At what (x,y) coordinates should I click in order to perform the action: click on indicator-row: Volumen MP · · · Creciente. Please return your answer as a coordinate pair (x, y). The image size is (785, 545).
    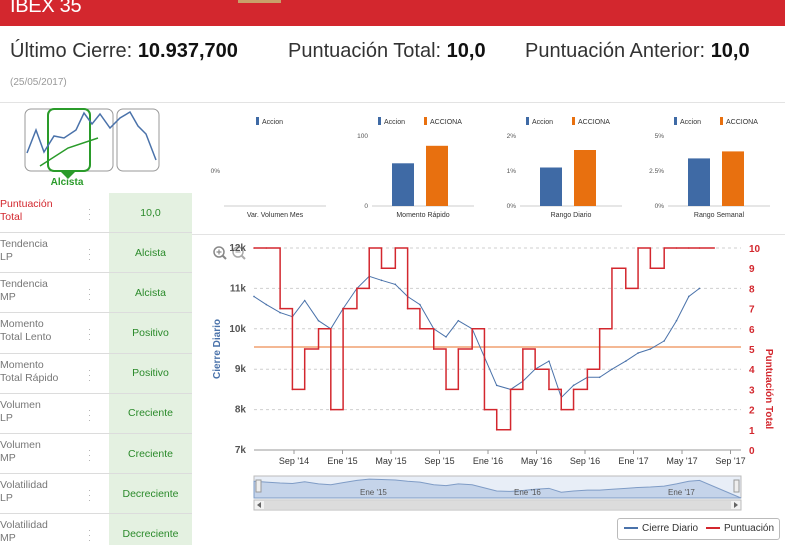
    Looking at the image, I should click on (96, 454).